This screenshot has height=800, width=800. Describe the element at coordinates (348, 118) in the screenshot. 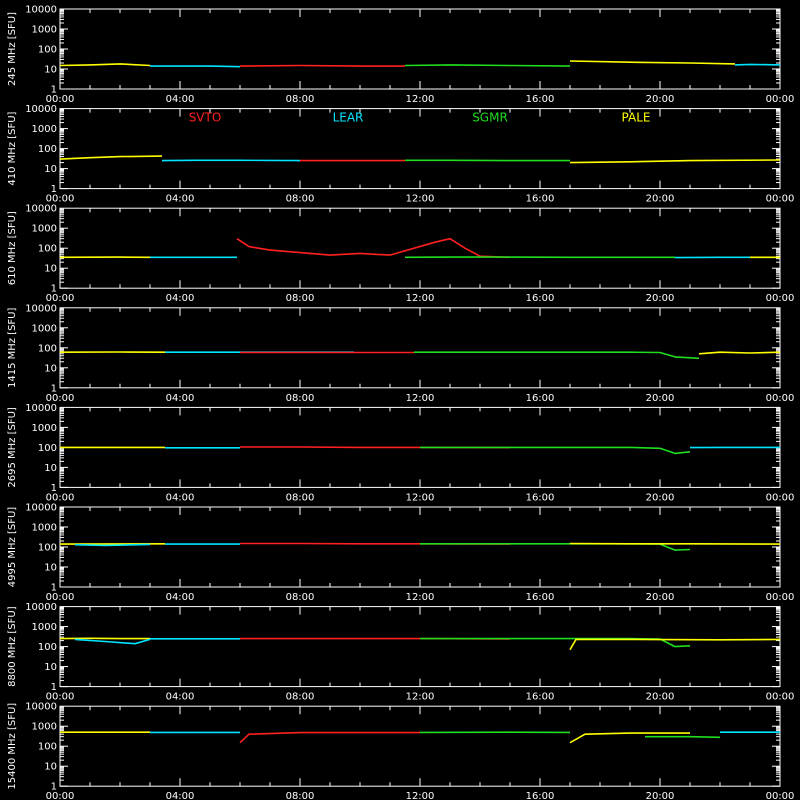

I see `legend-entry-lear: LEAR` at that location.